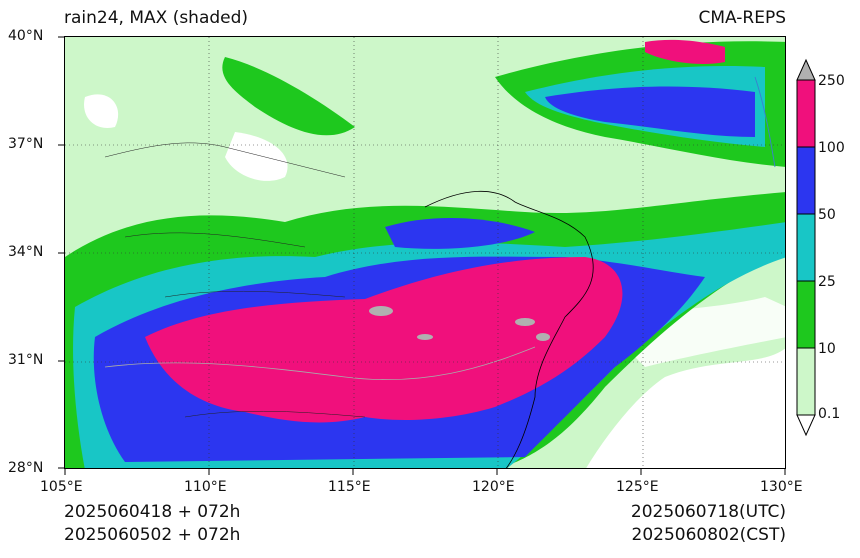  I want to click on lat-tick-label: 34°N, so click(26, 252).